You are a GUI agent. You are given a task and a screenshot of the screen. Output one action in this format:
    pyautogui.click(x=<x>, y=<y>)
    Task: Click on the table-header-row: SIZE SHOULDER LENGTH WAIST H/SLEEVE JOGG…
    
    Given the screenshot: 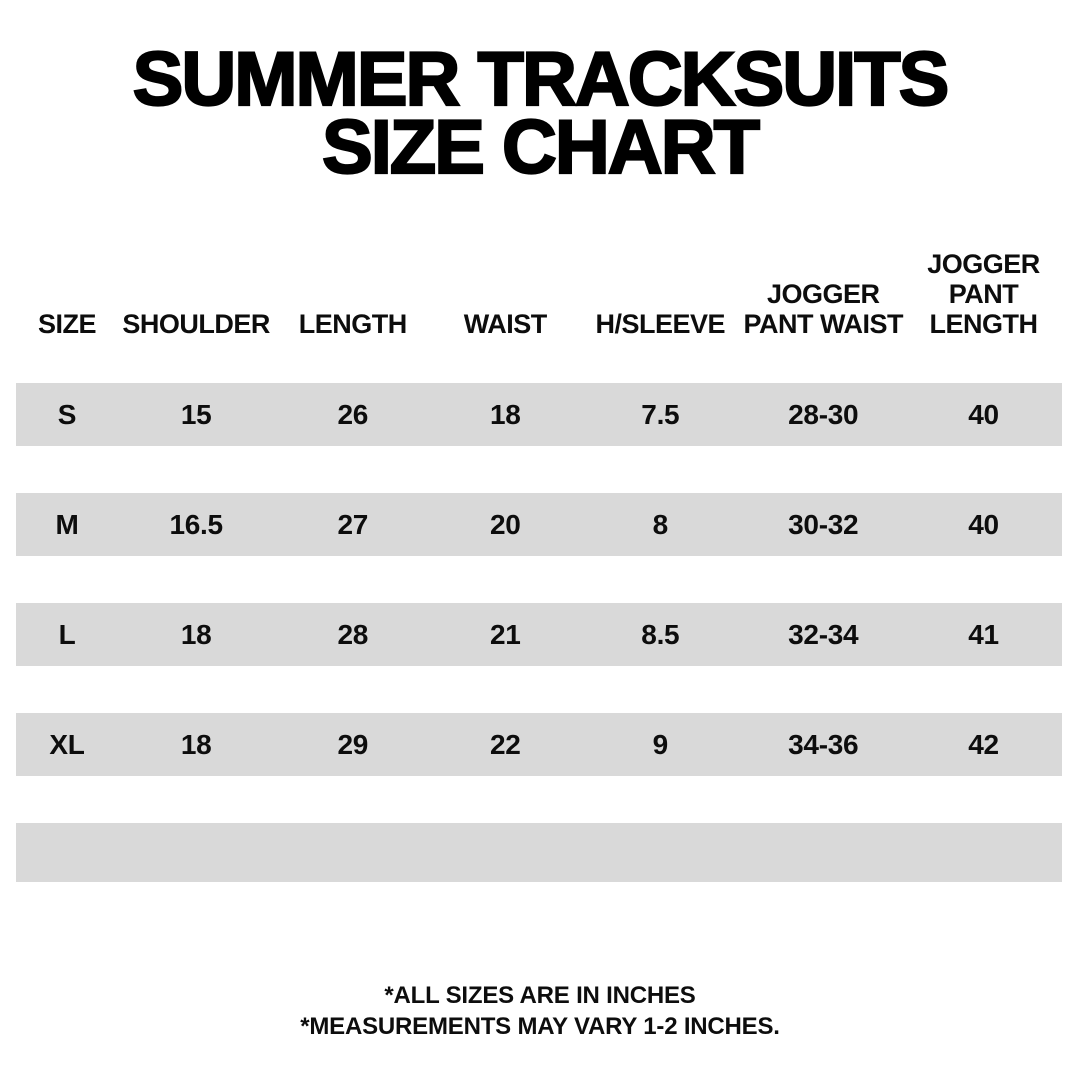 What is the action you would take?
    pyautogui.click(x=539, y=294)
    